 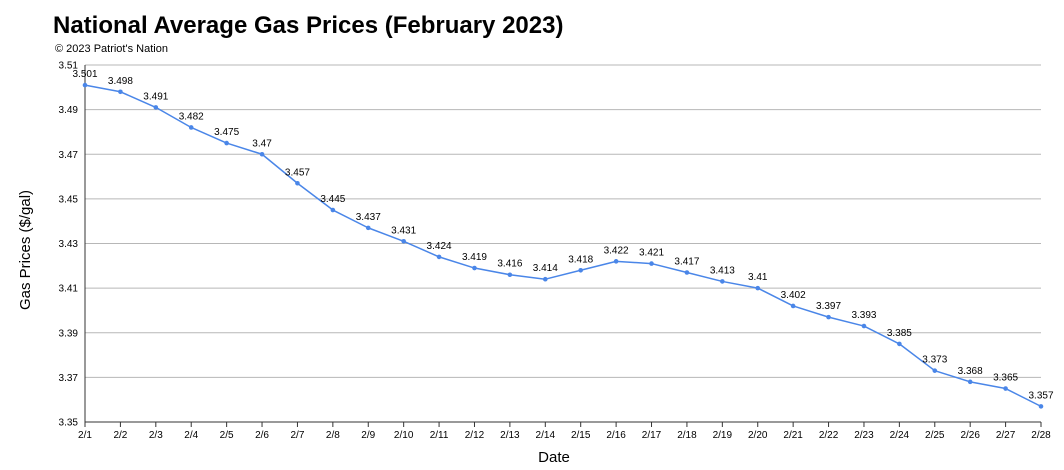 I want to click on data-label: 3.414, so click(x=545, y=268).